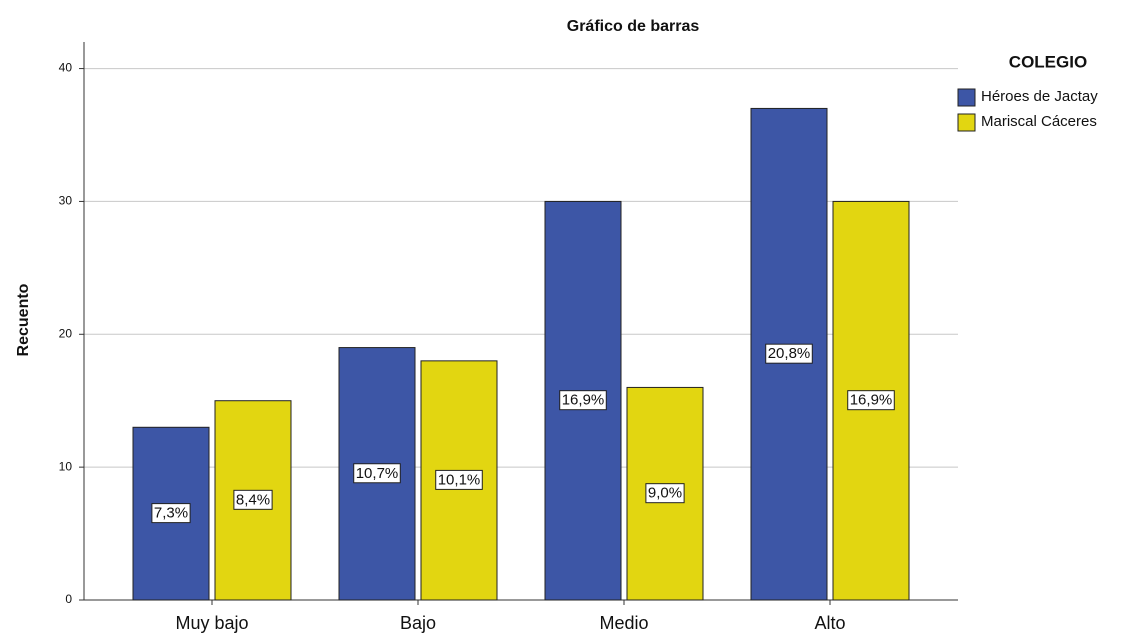 This screenshot has height=634, width=1138. What do you see at coordinates (66, 333) in the screenshot?
I see `y-tick-label: 20` at bounding box center [66, 333].